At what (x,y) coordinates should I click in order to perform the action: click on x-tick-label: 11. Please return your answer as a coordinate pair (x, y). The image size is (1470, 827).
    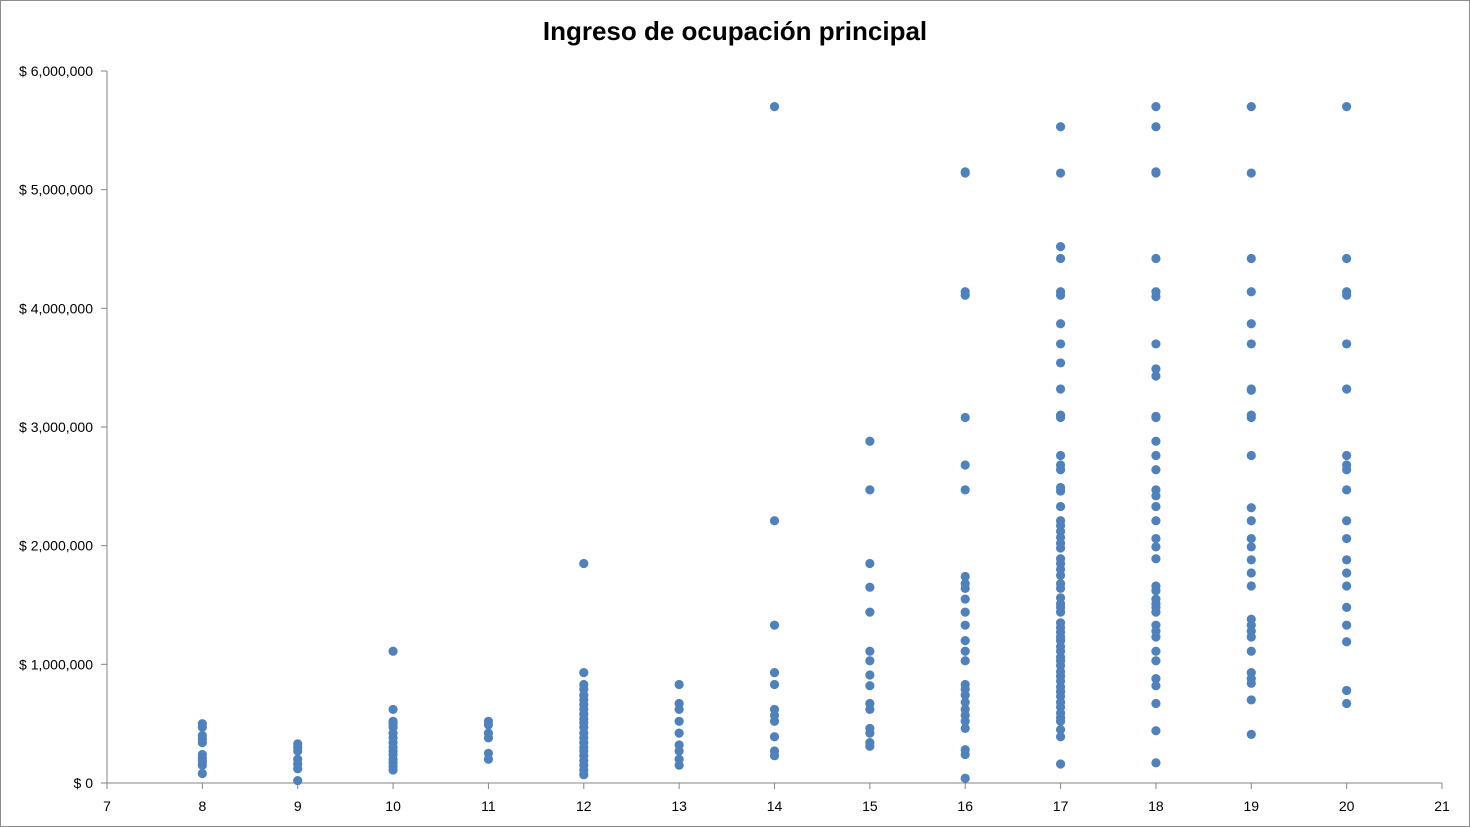
    Looking at the image, I should click on (488, 806).